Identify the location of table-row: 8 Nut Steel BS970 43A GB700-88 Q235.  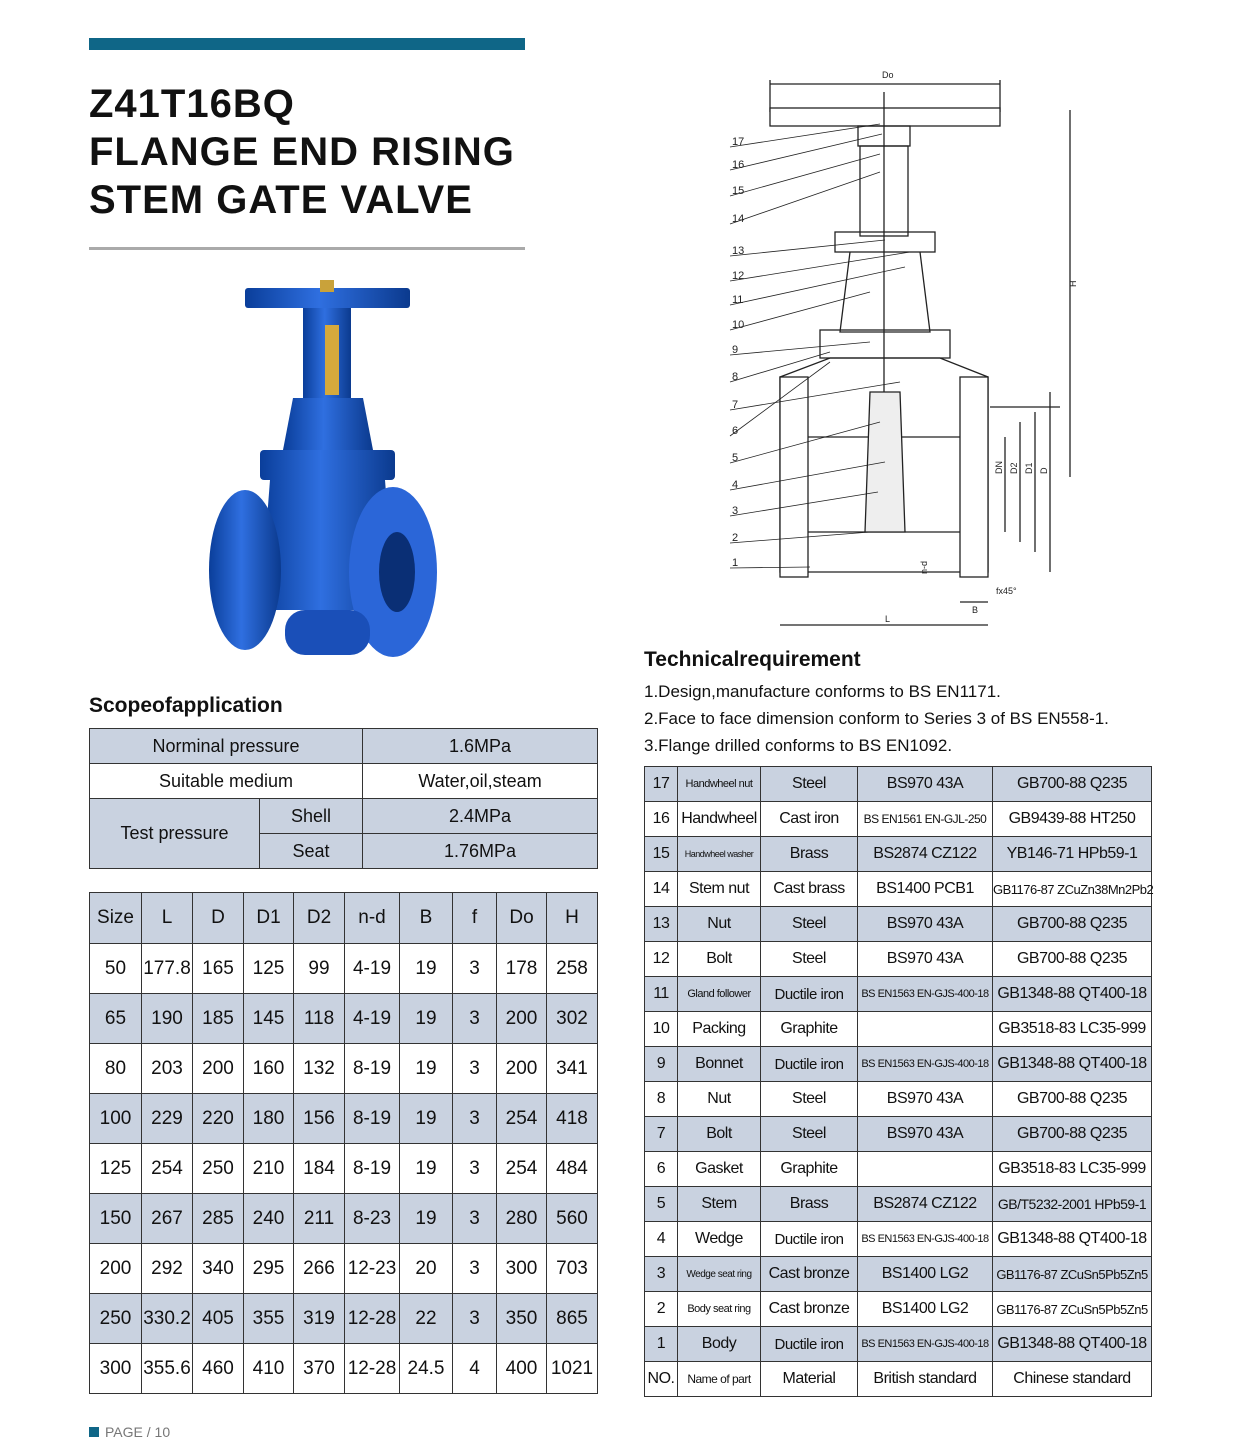
(898, 1099).